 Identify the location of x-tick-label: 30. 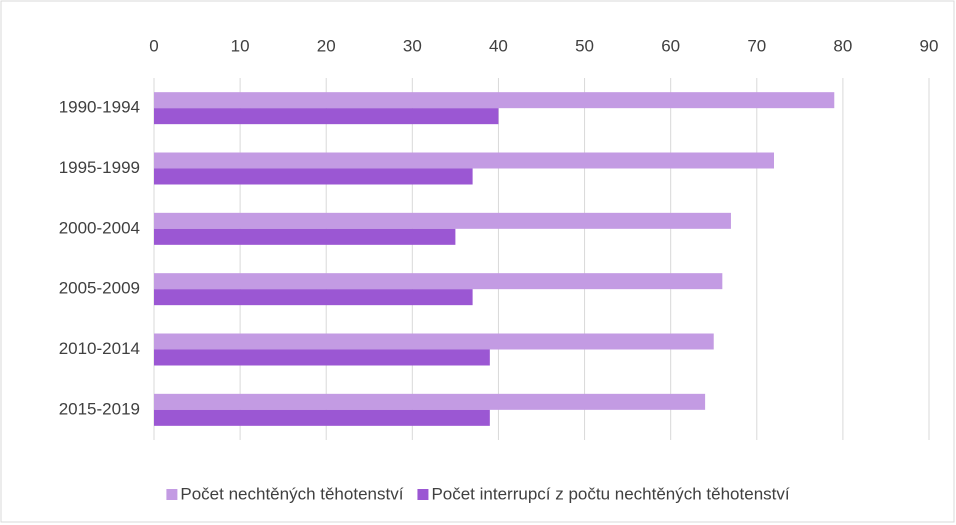
(412, 45).